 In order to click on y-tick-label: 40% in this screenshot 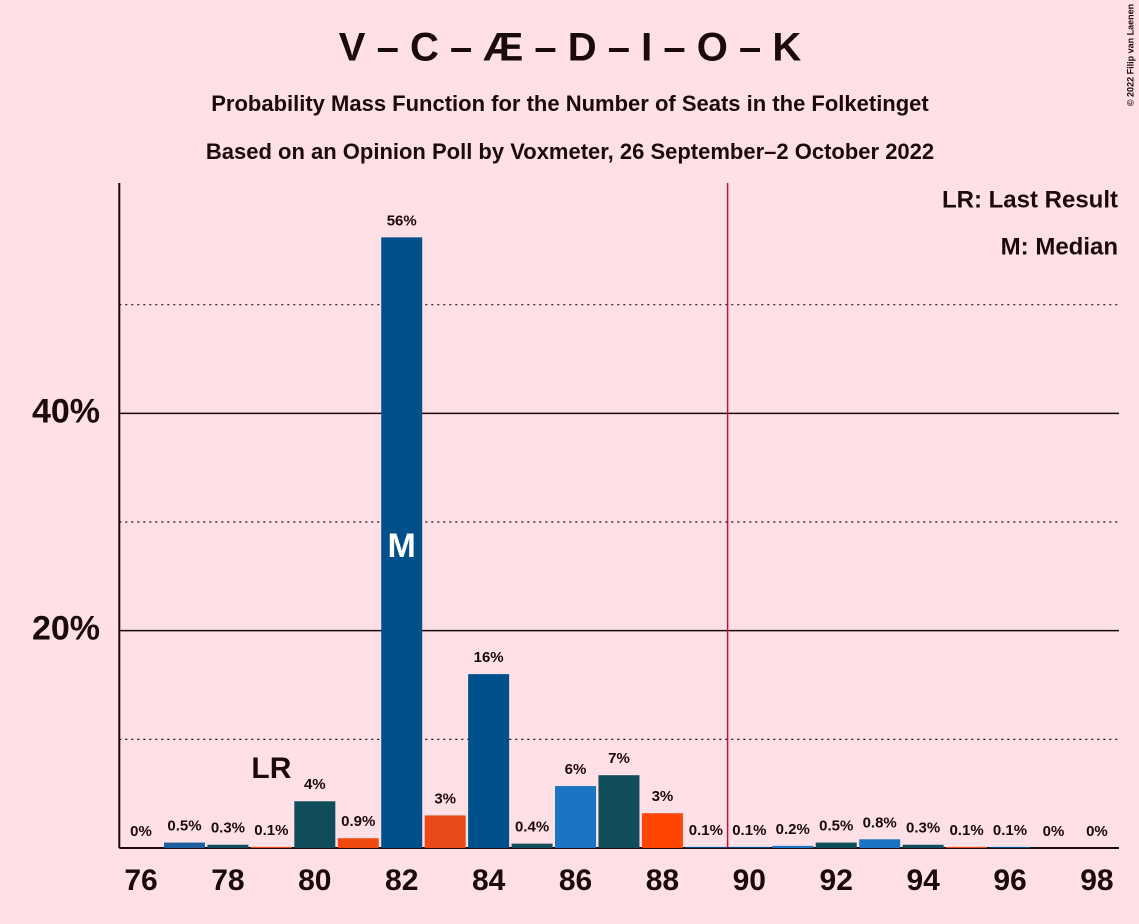, I will do `click(66, 411)`.